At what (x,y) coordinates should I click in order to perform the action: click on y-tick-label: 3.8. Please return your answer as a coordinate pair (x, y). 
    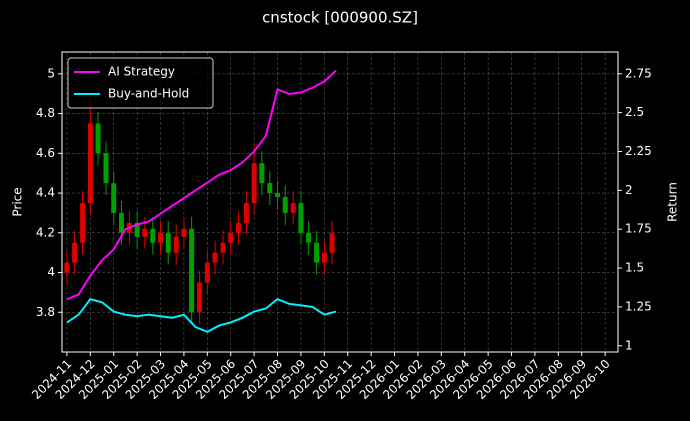
    Looking at the image, I should click on (45, 312).